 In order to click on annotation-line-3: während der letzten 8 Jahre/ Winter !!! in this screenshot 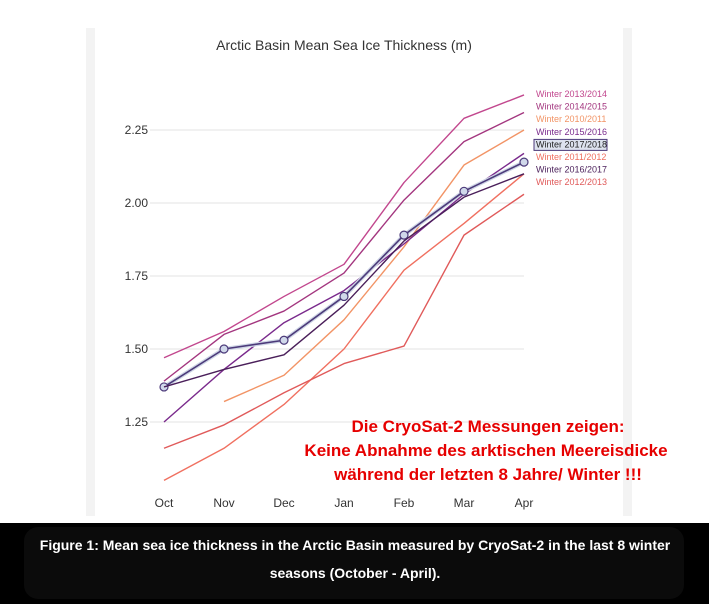, I will do `click(487, 474)`.